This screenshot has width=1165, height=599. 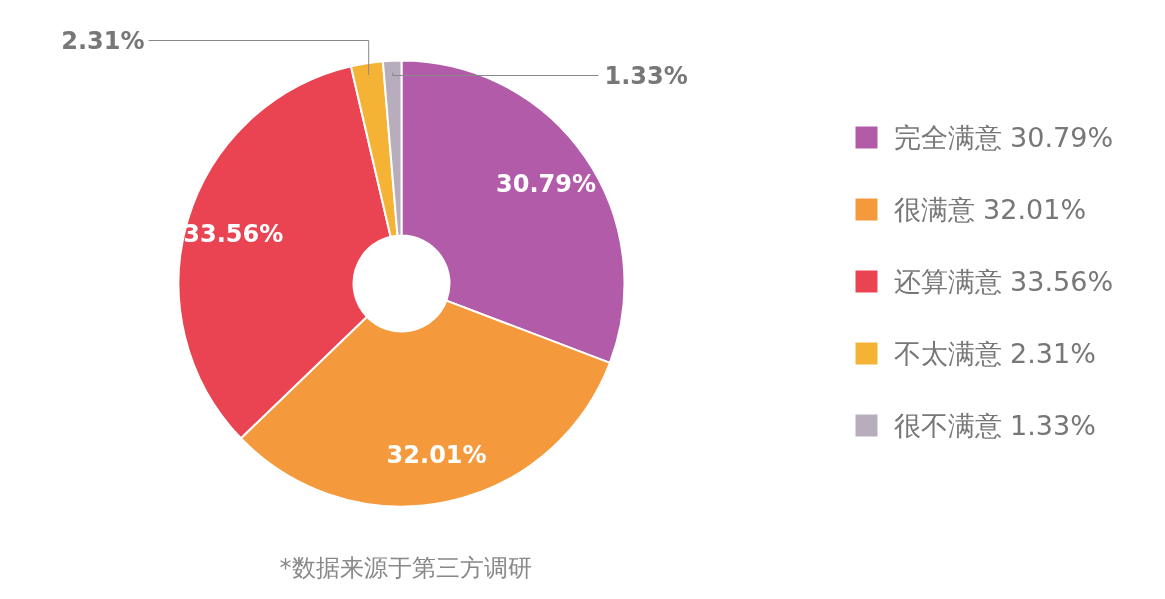 What do you see at coordinates (546, 183) in the screenshot?
I see `data-label: 30.79%` at bounding box center [546, 183].